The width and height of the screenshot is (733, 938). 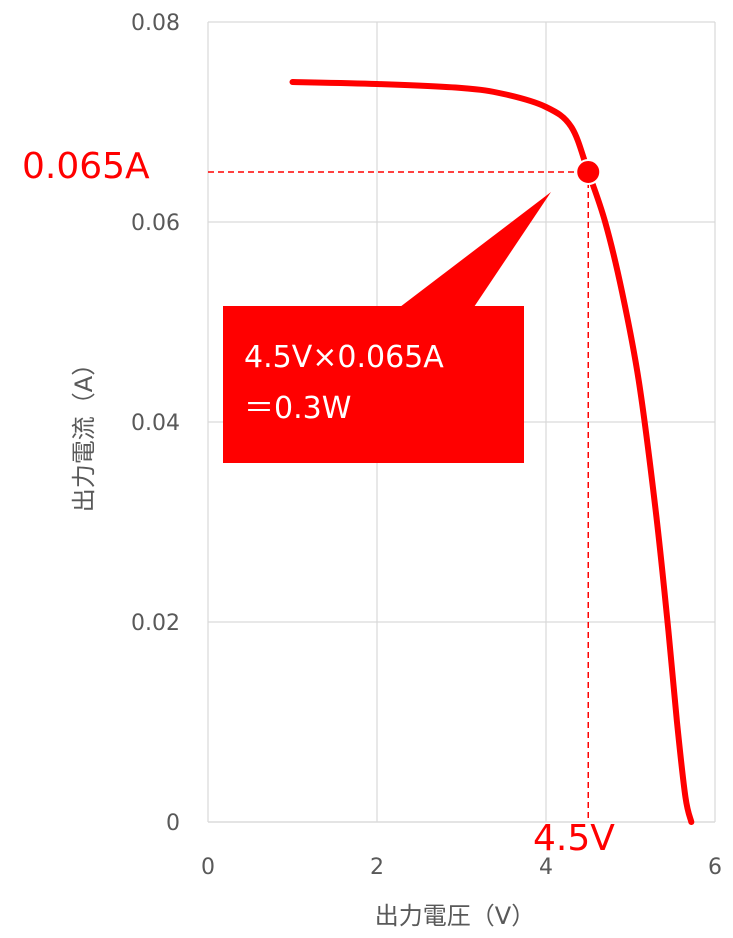 What do you see at coordinates (208, 867) in the screenshot?
I see `x-tick-label: 0` at bounding box center [208, 867].